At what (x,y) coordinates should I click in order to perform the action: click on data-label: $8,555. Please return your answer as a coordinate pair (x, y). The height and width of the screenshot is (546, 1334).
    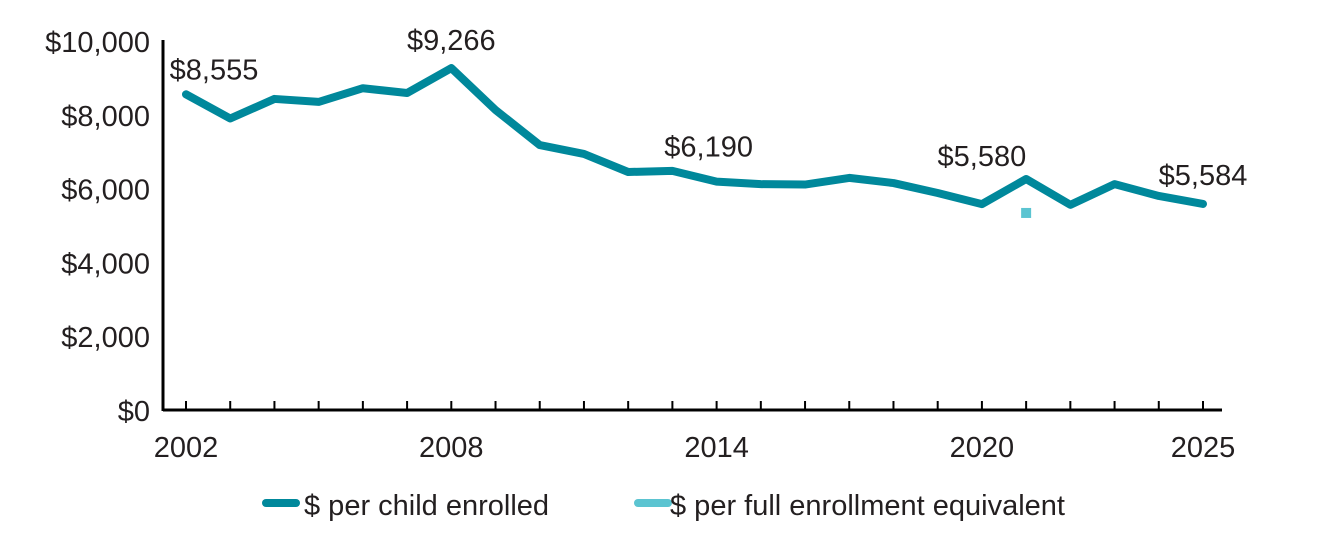
    Looking at the image, I should click on (214, 70).